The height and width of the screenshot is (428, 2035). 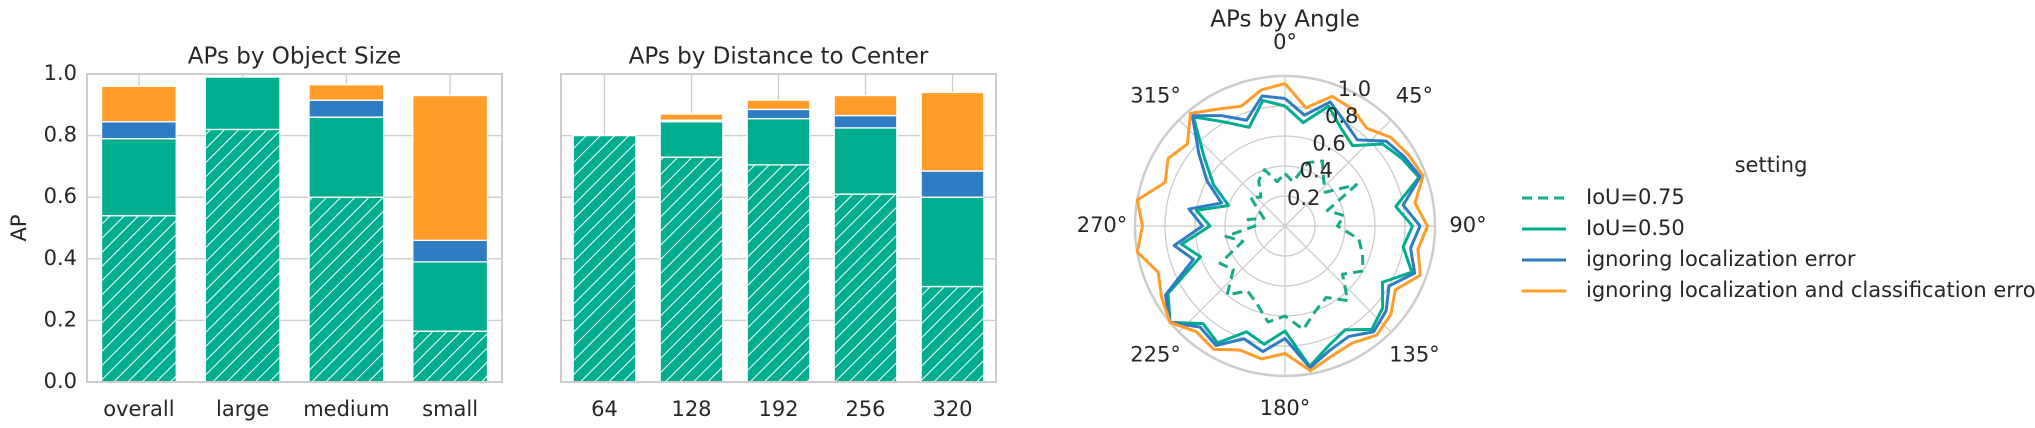 I want to click on r-tick-label: 0.6, so click(x=1328, y=143).